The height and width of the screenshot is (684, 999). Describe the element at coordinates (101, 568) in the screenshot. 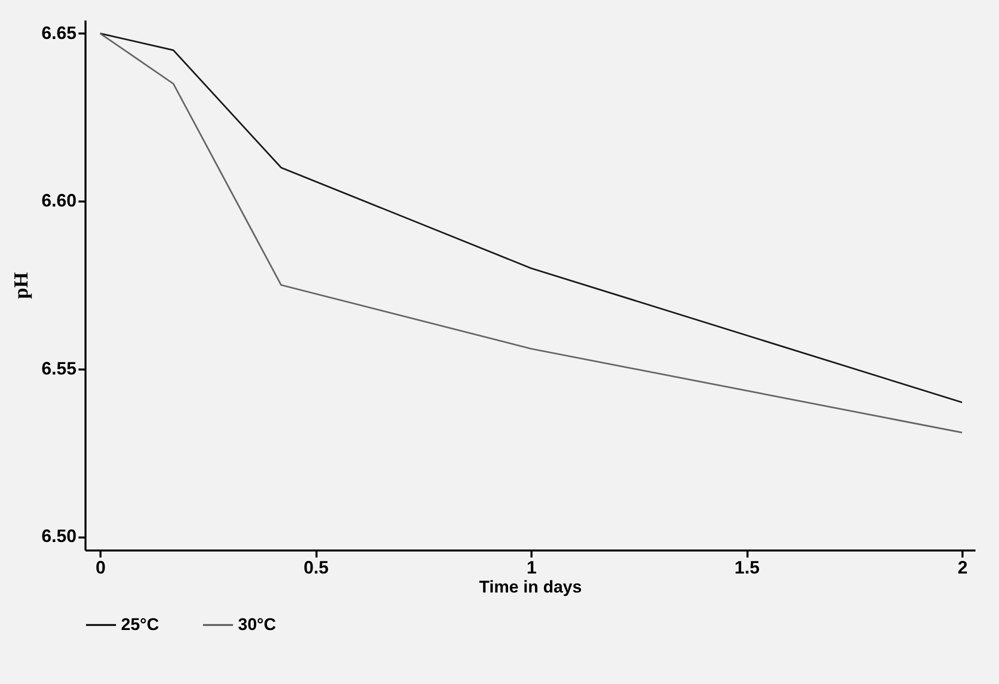

I see `x-tick-label: 0` at that location.